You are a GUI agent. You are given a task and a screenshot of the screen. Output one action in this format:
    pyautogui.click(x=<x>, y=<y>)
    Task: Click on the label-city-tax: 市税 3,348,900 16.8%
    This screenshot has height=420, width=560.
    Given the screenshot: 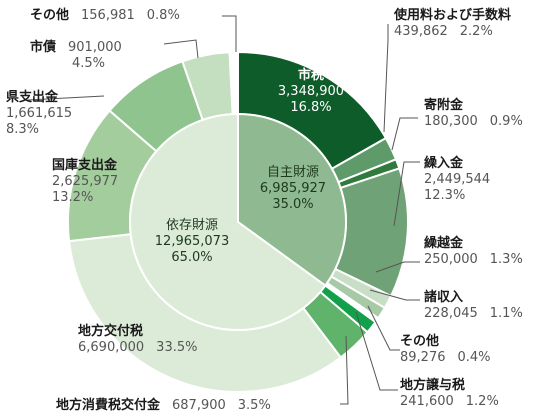 What is the action you would take?
    pyautogui.click(x=311, y=92)
    